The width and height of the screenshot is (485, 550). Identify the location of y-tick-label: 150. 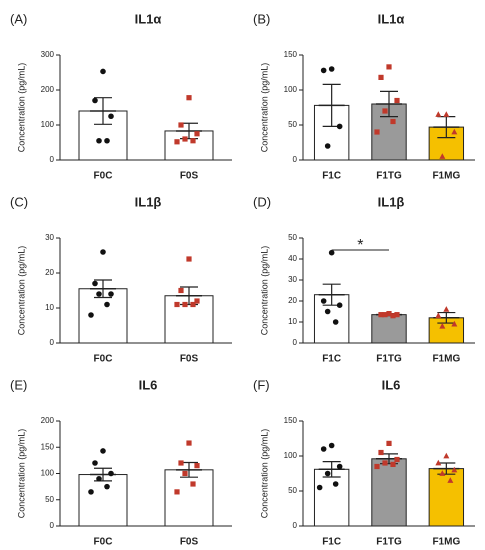
(48, 446).